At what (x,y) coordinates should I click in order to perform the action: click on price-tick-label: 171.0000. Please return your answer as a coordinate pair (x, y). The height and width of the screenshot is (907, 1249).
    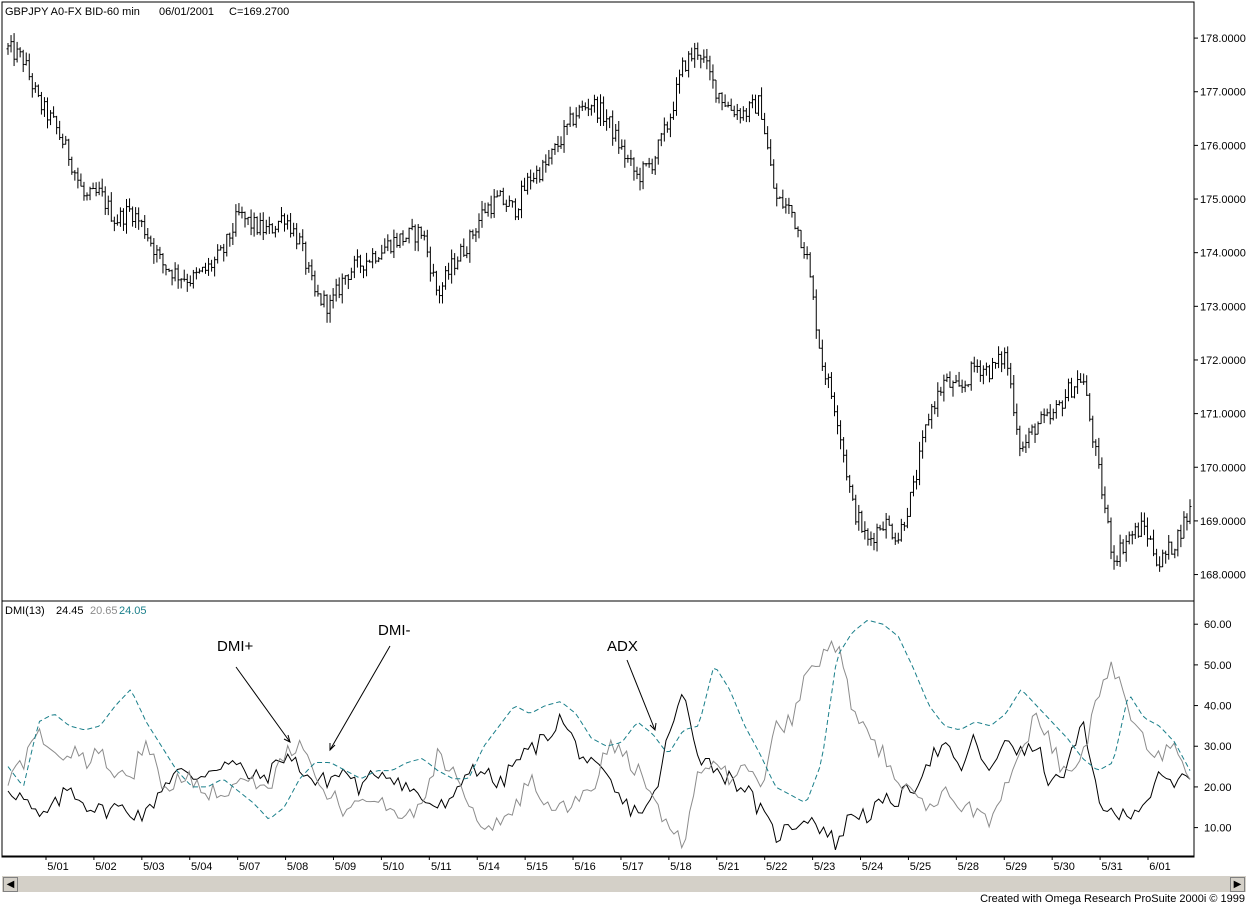
    Looking at the image, I should click on (1223, 415).